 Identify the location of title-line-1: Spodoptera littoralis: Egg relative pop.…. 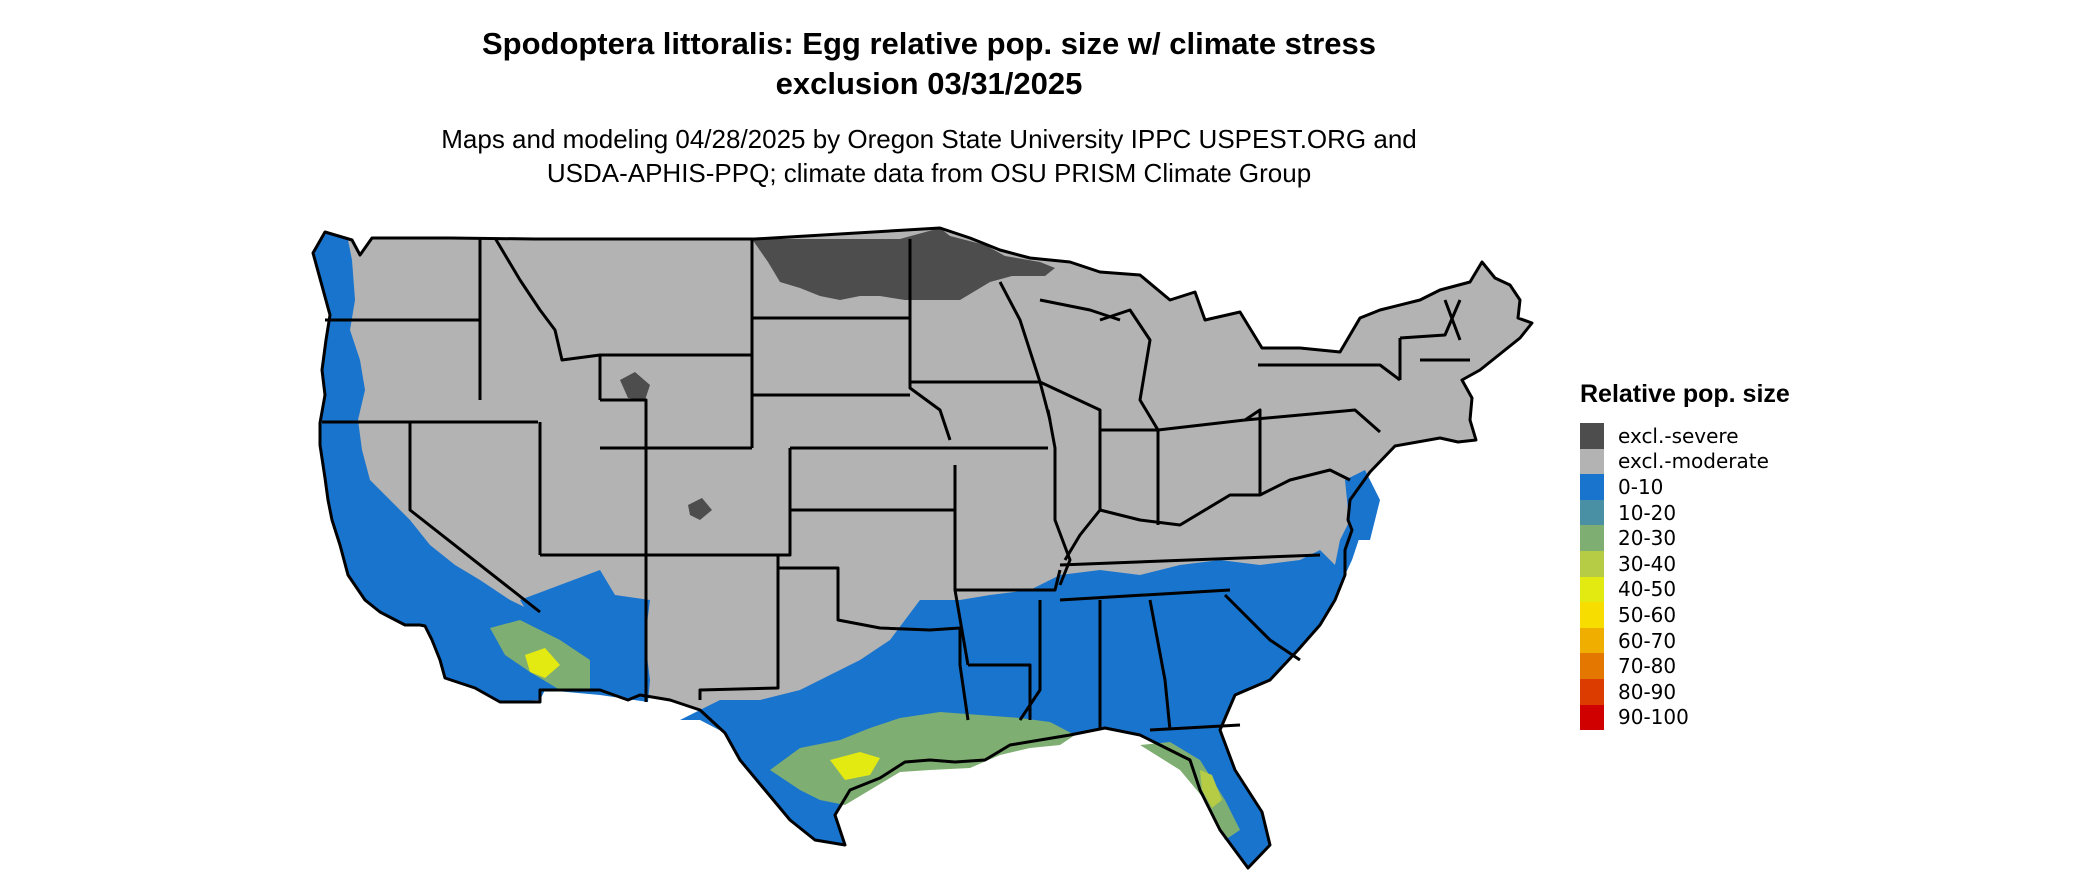
(929, 43).